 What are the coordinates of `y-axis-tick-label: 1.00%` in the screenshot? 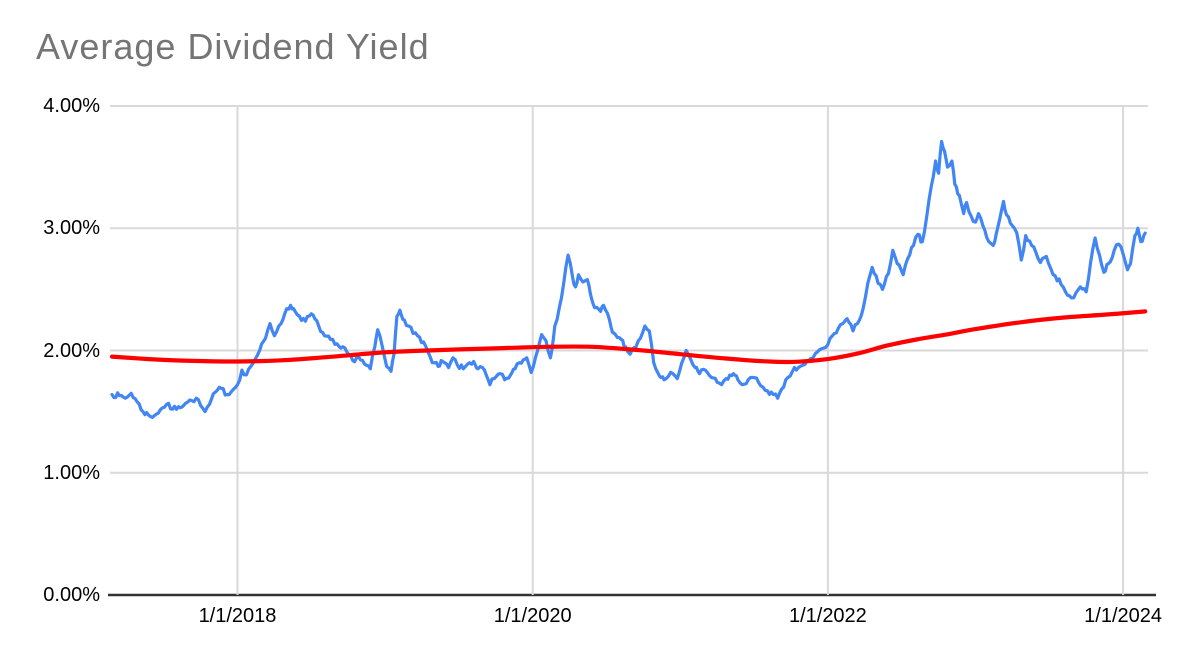 It's located at (71, 472).